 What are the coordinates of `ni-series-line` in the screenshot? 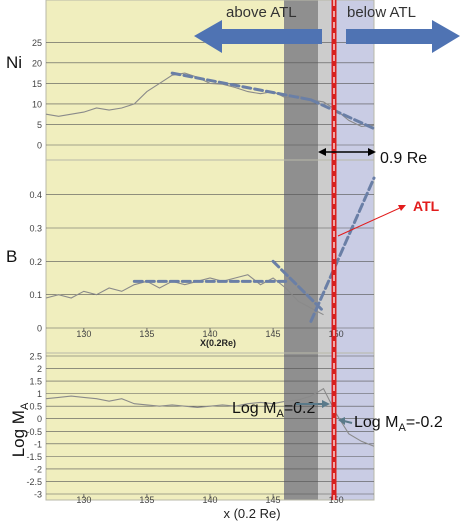 It's located at (210, 100).